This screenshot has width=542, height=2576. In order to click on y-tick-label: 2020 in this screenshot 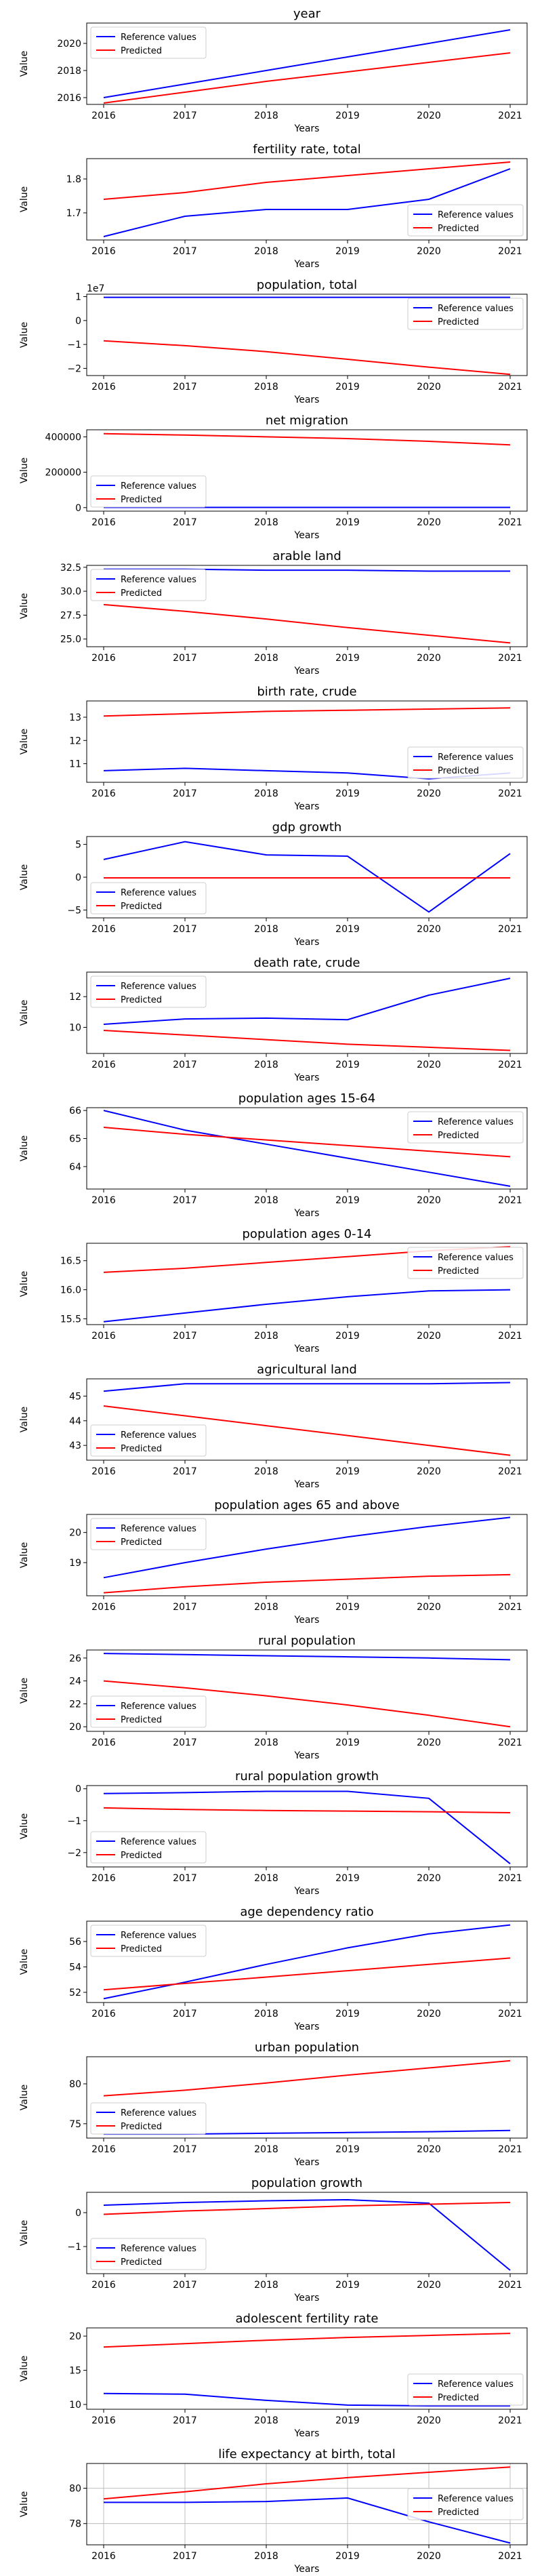, I will do `click(69, 44)`.